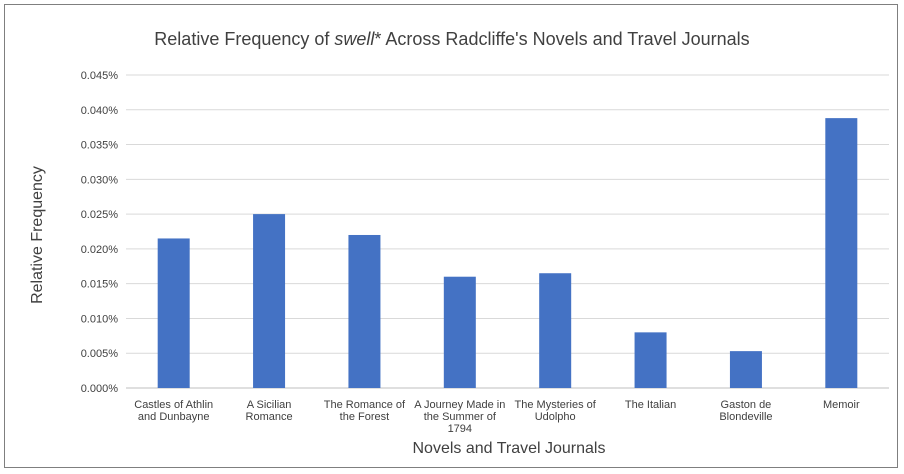  Describe the element at coordinates (365, 411) in the screenshot. I see `x-category-label: The Romance of the Forest` at that location.